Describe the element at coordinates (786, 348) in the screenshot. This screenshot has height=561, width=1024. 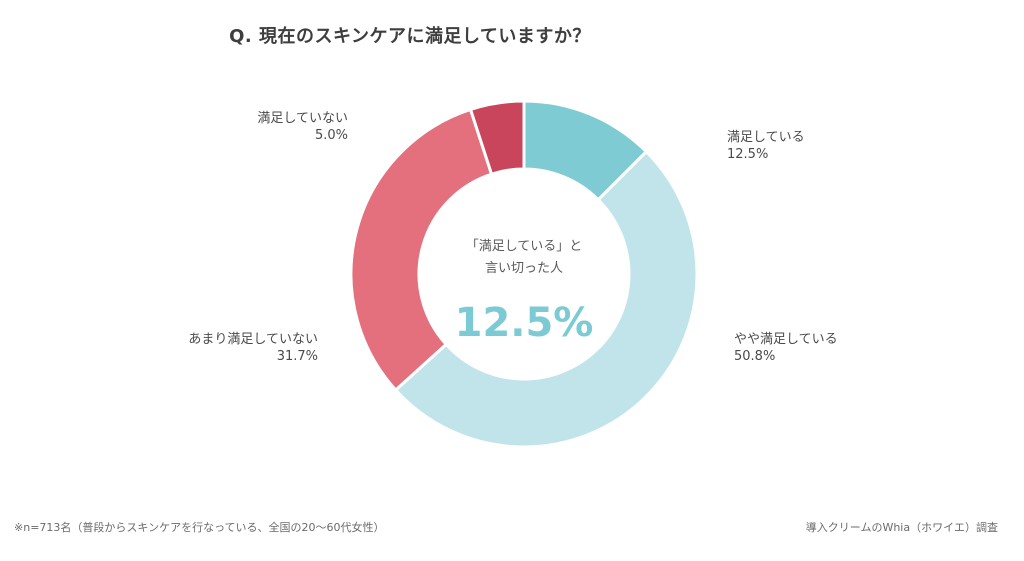
I see `slice-label-somewhat-satisfied: やや満足している 50.8%` at that location.